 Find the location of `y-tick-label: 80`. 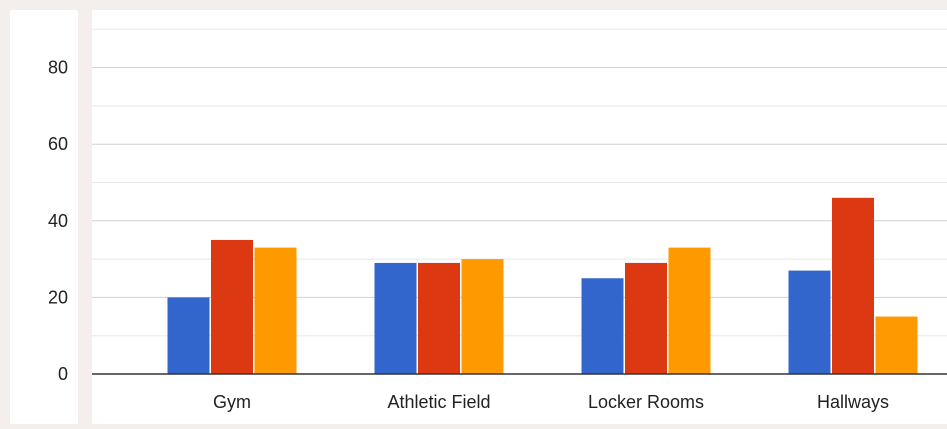

y-tick-label: 80 is located at coordinates (58, 68).